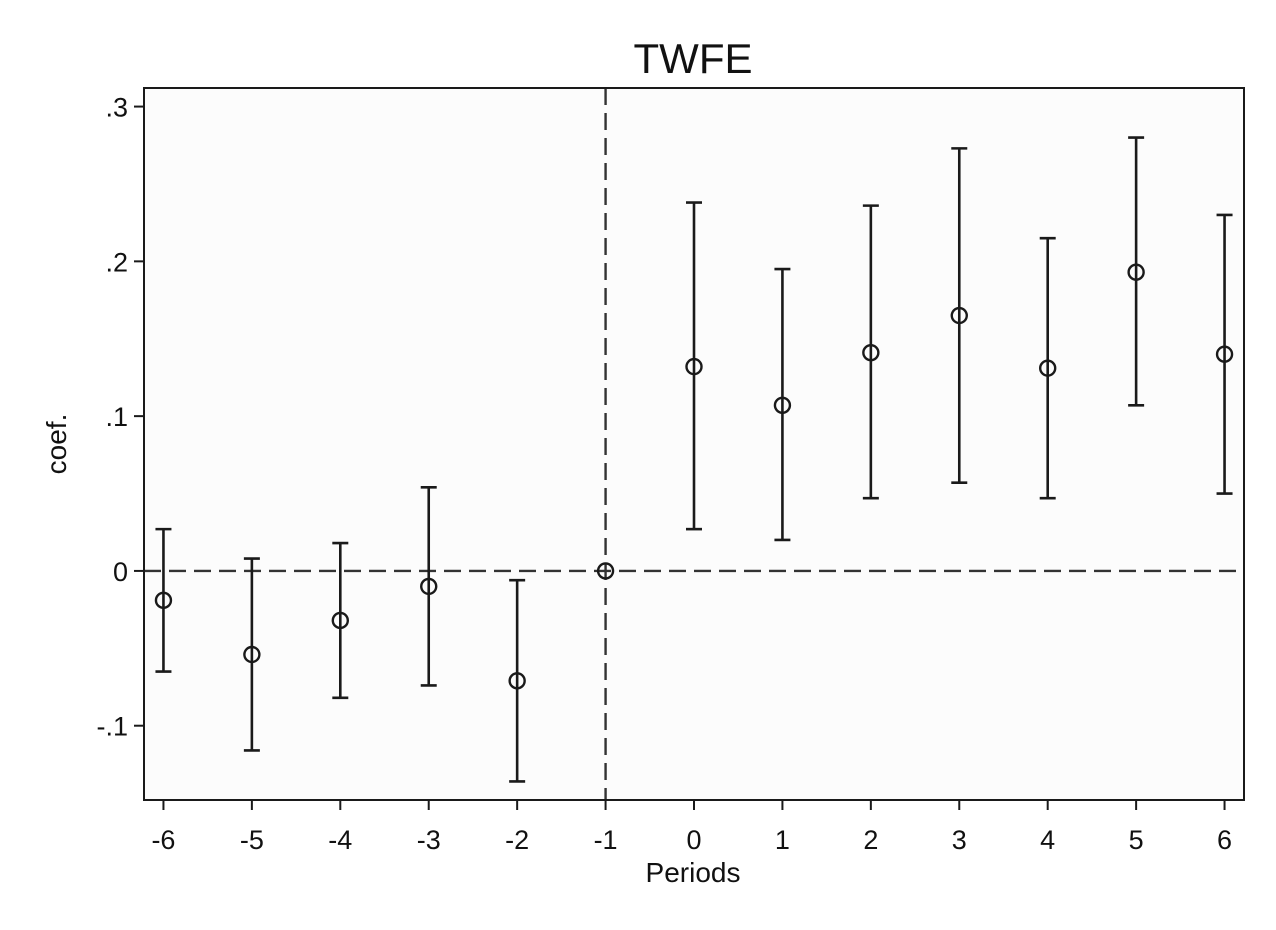  What do you see at coordinates (782, 840) in the screenshot?
I see `x-tick-label: 1` at bounding box center [782, 840].